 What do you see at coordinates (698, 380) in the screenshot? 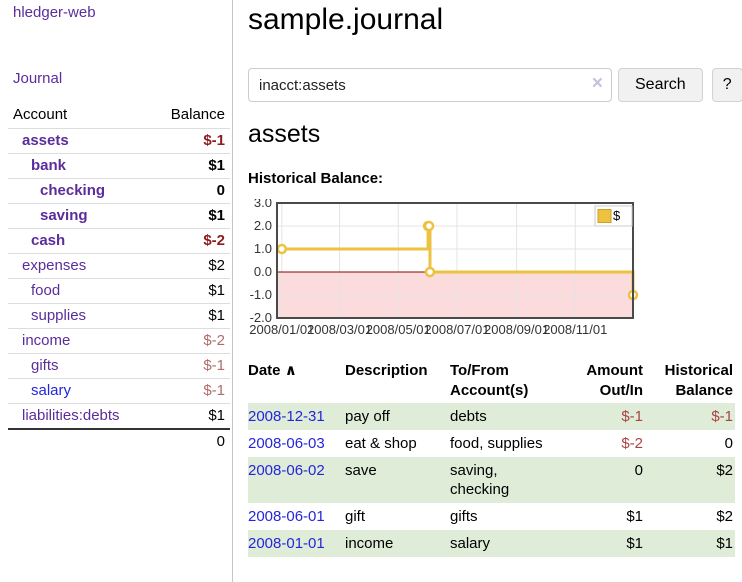
I see `register-col-balance: Historical Balance` at bounding box center [698, 380].